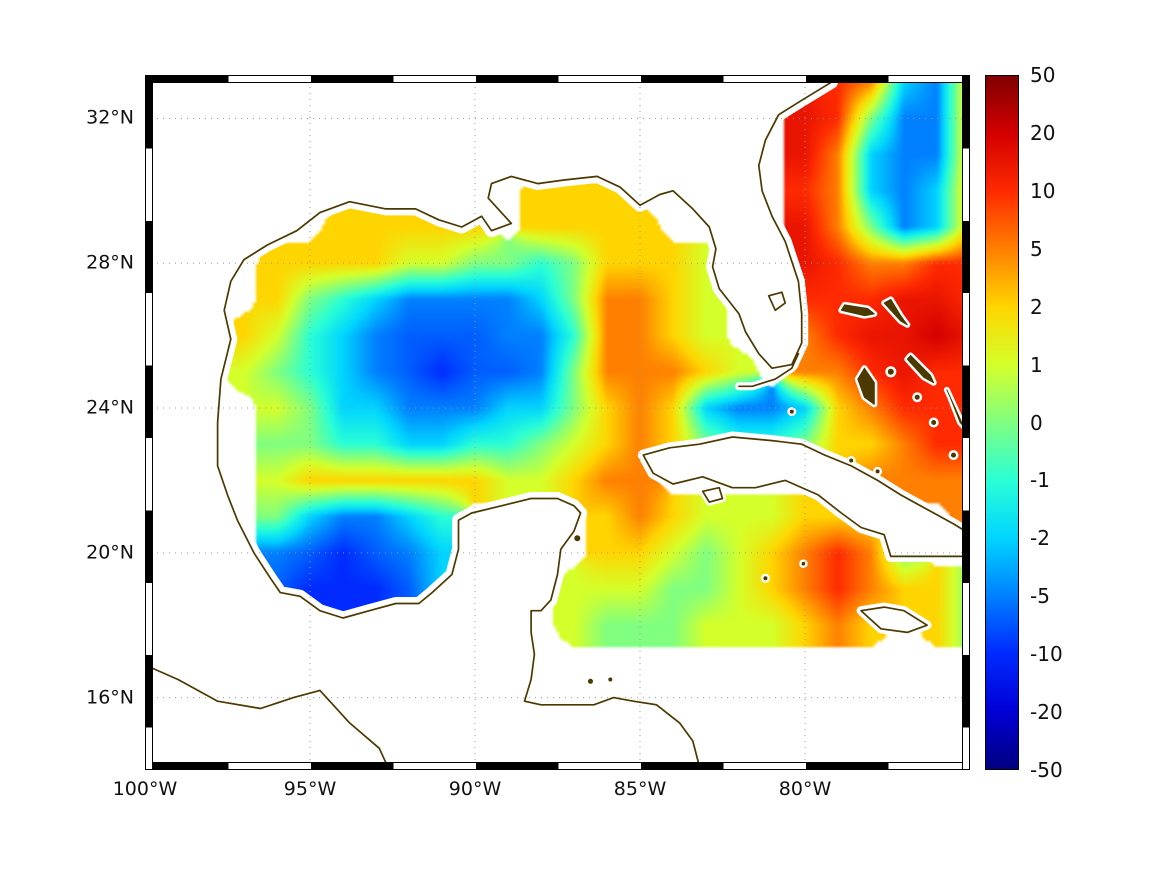 This screenshot has width=1167, height=875. Describe the element at coordinates (475, 789) in the screenshot. I see `x-tick-label: 90°W` at that location.